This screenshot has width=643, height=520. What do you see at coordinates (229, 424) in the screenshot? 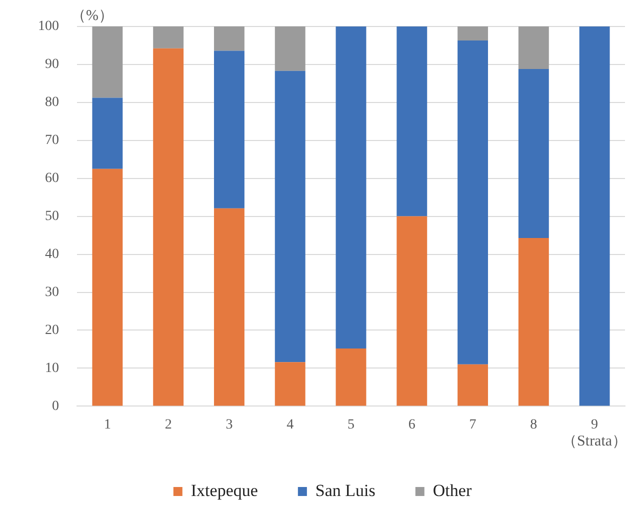
I see `x-tick-label: 3` at bounding box center [229, 424].